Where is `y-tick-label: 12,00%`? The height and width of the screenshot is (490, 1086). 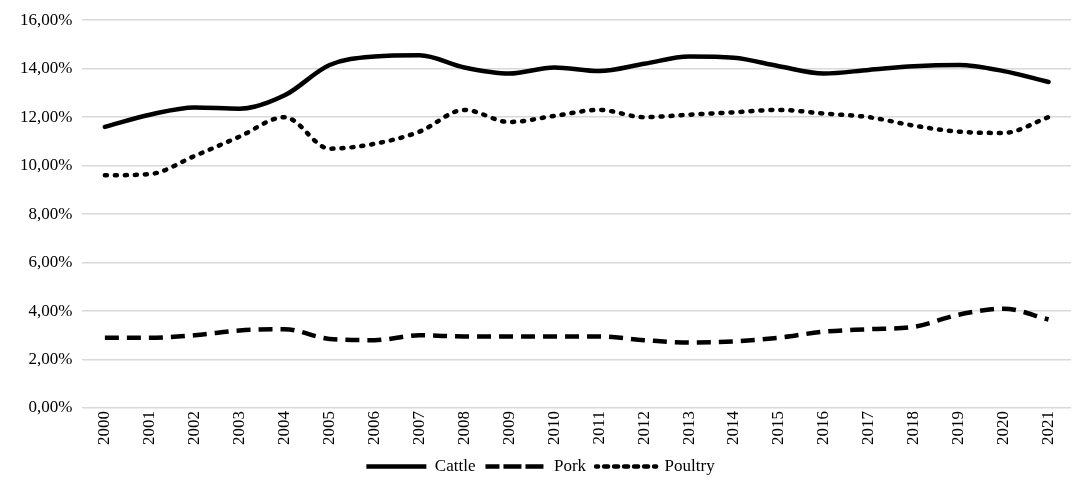 y-tick-label: 12,00% is located at coordinates (46, 116).